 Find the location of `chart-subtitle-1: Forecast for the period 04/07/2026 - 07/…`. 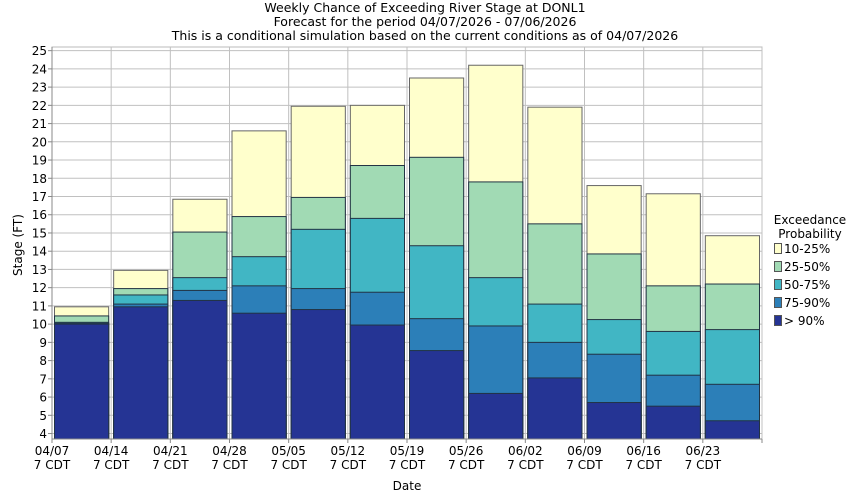

chart-subtitle-1: Forecast for the period 04/07/2026 - 07/… is located at coordinates (425, 21).